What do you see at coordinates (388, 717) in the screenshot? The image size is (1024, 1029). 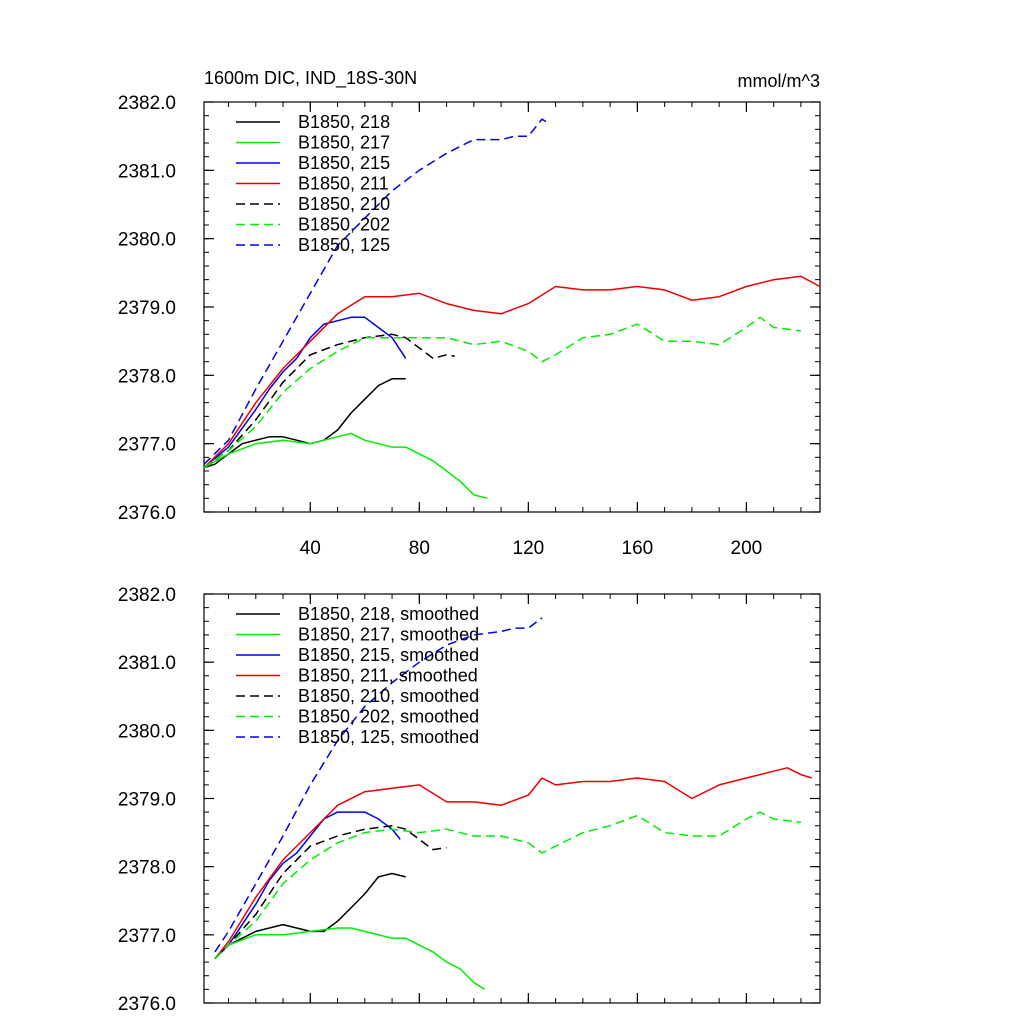 I see `legend-label: B1850, 202, smoothed` at bounding box center [388, 717].